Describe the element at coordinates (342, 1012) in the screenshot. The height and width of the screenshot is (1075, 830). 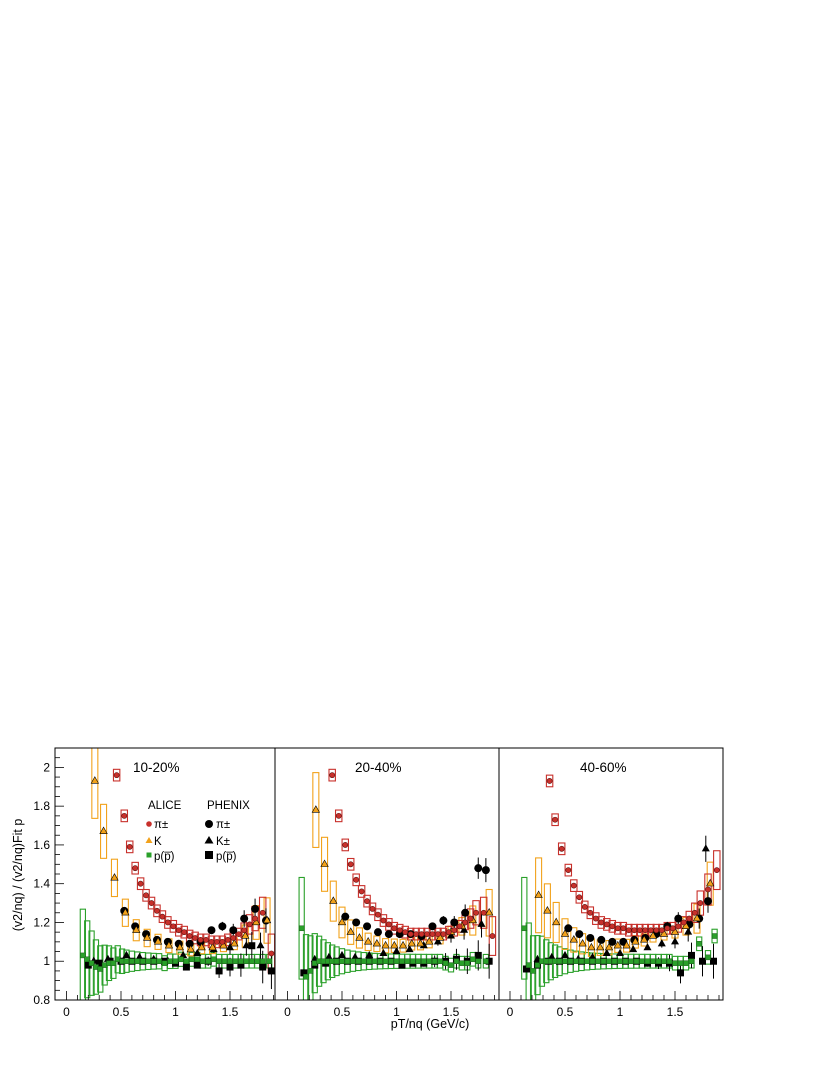
I see `x-tick-label: 0.5` at that location.